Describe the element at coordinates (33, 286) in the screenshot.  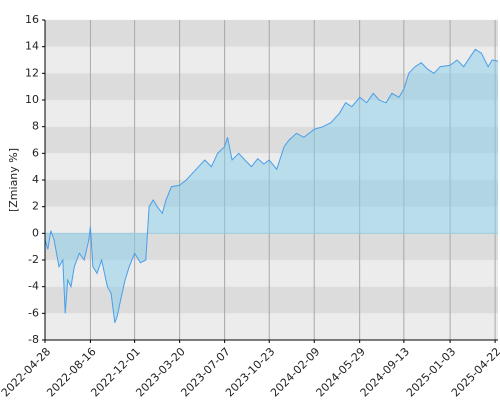
I see `y-tick-label: -4` at that location.